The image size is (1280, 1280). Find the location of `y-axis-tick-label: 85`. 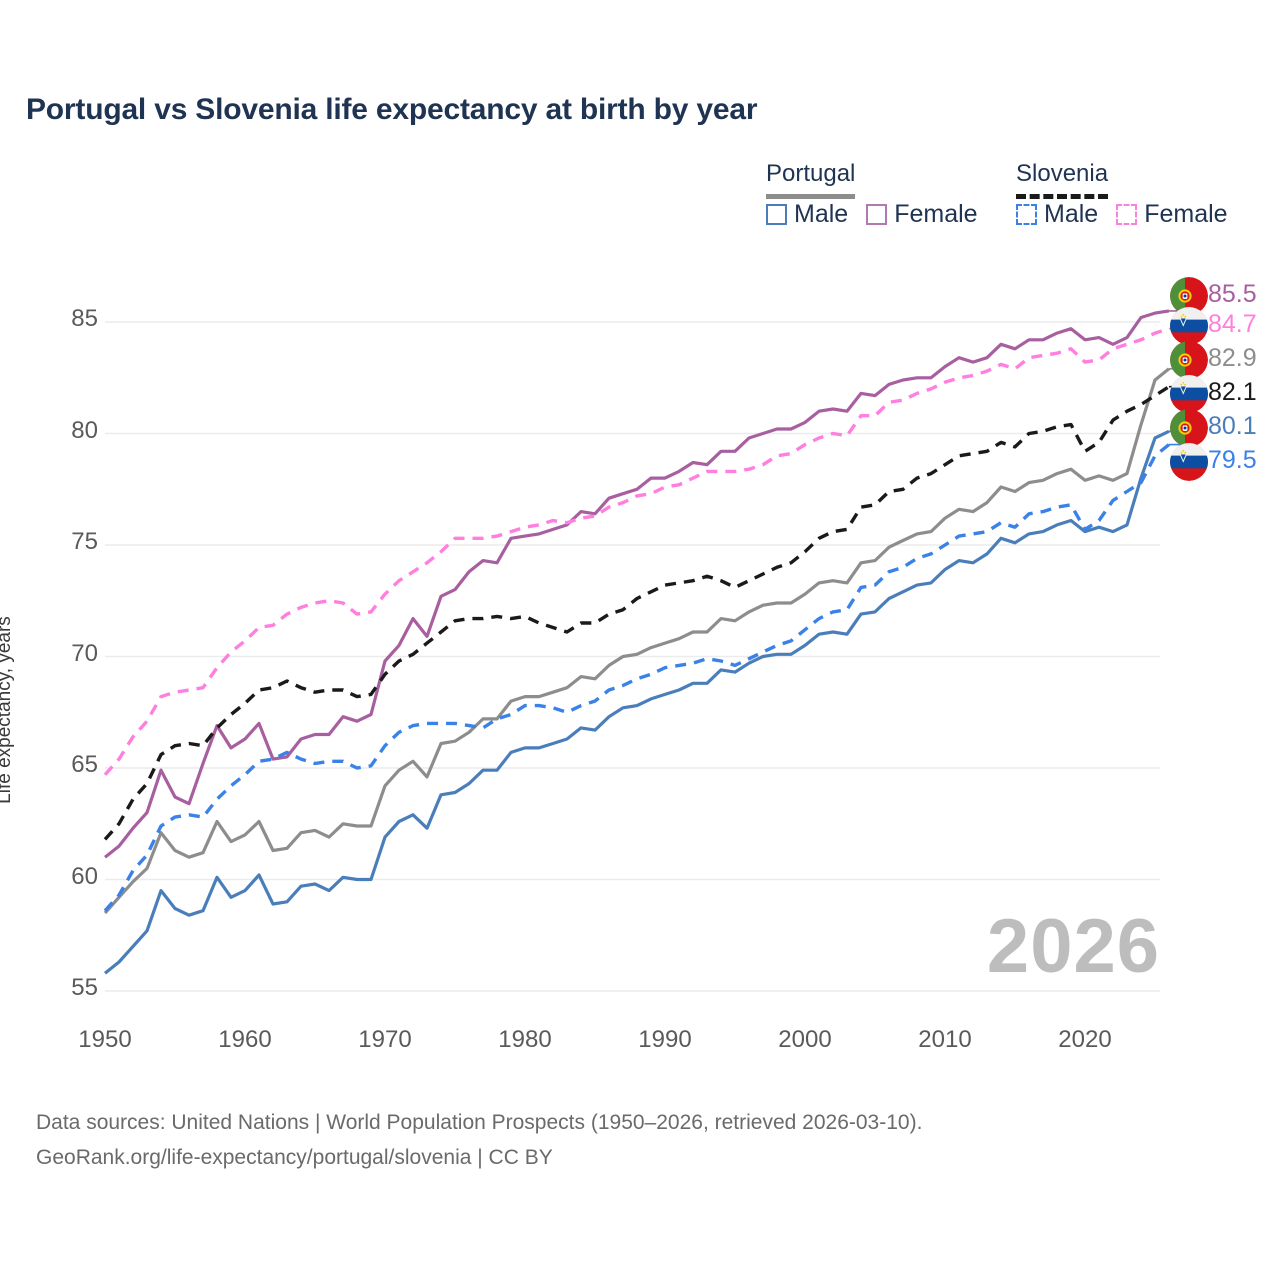

y-axis-tick-label: 85 is located at coordinates (84, 318).